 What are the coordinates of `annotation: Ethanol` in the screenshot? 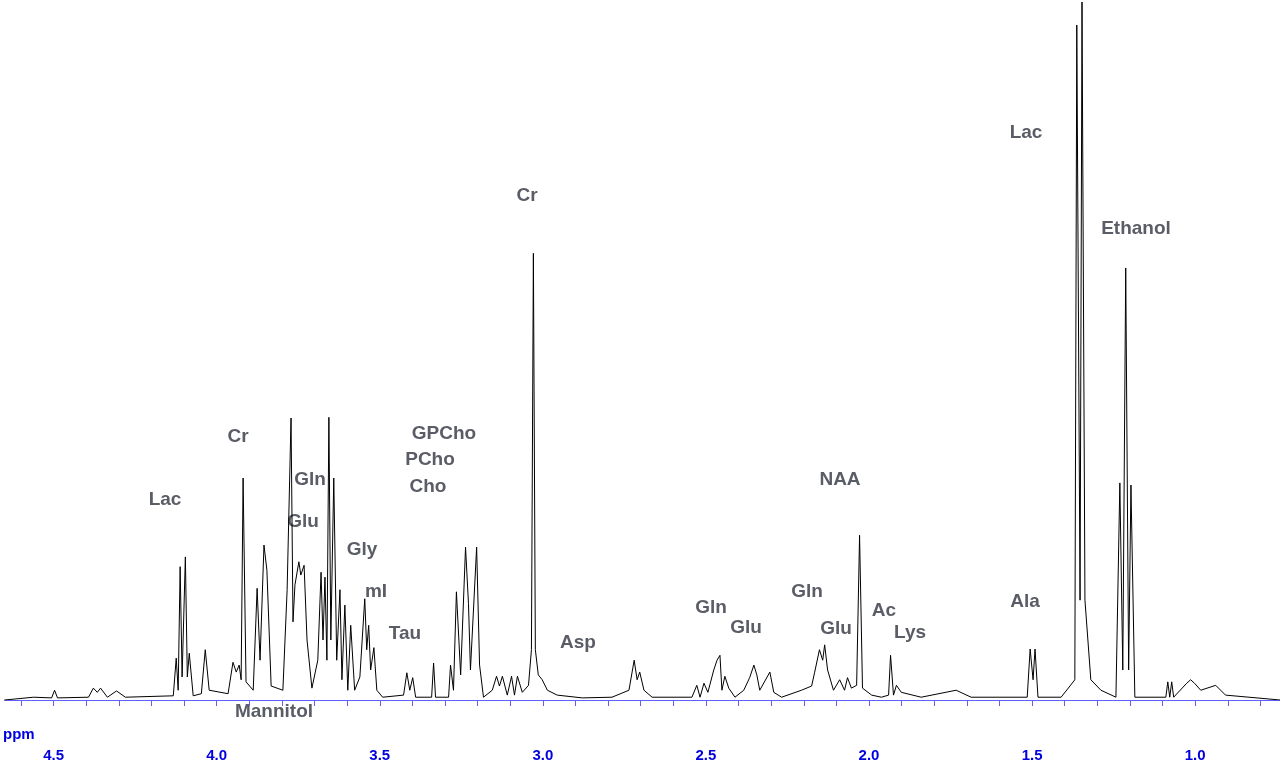 It's located at (1136, 227).